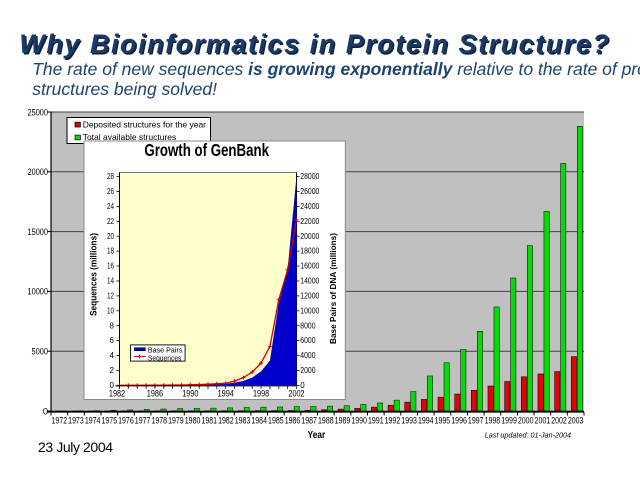 This screenshot has height=480, width=640. Describe the element at coordinates (110, 251) in the screenshot. I see `svg-text: 18` at that location.